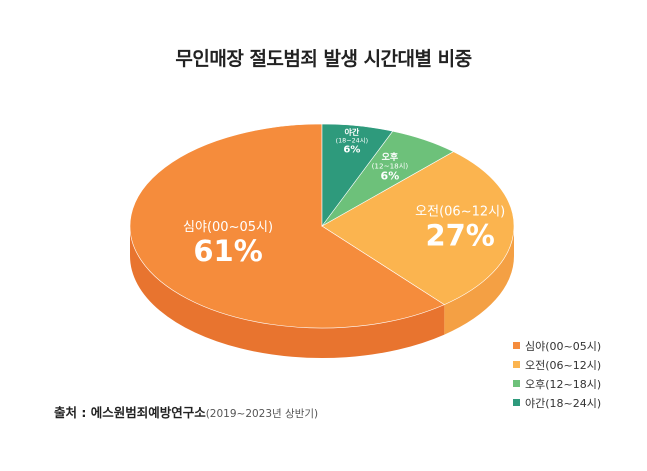 The image size is (647, 471). I want to click on pie-label-4: 야간(18~24시)6%, so click(352, 141).